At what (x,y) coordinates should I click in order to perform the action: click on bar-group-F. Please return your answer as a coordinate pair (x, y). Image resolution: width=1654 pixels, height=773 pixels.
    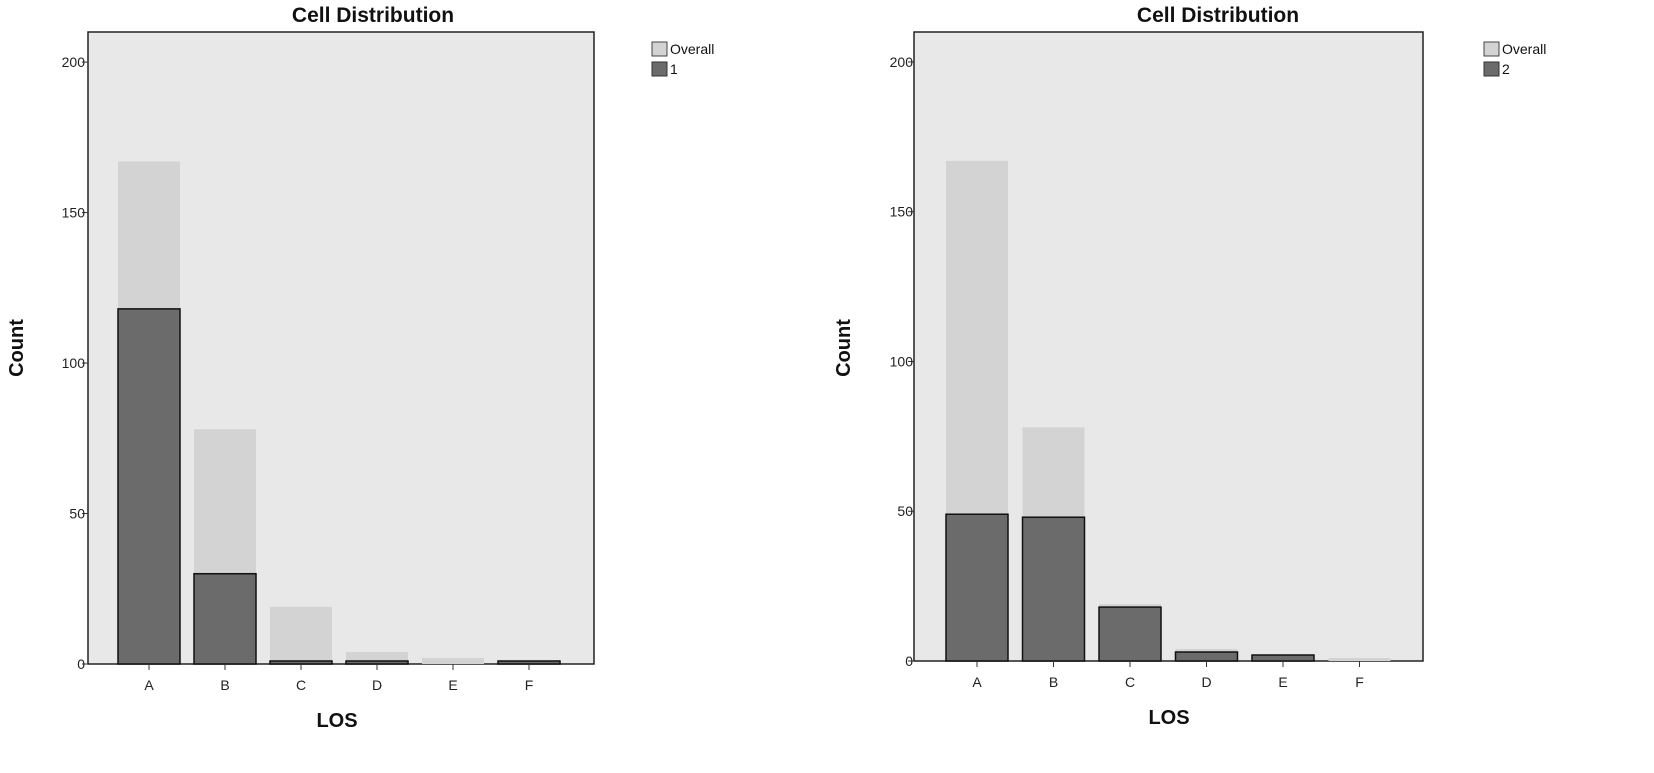
    Looking at the image, I should click on (529, 662).